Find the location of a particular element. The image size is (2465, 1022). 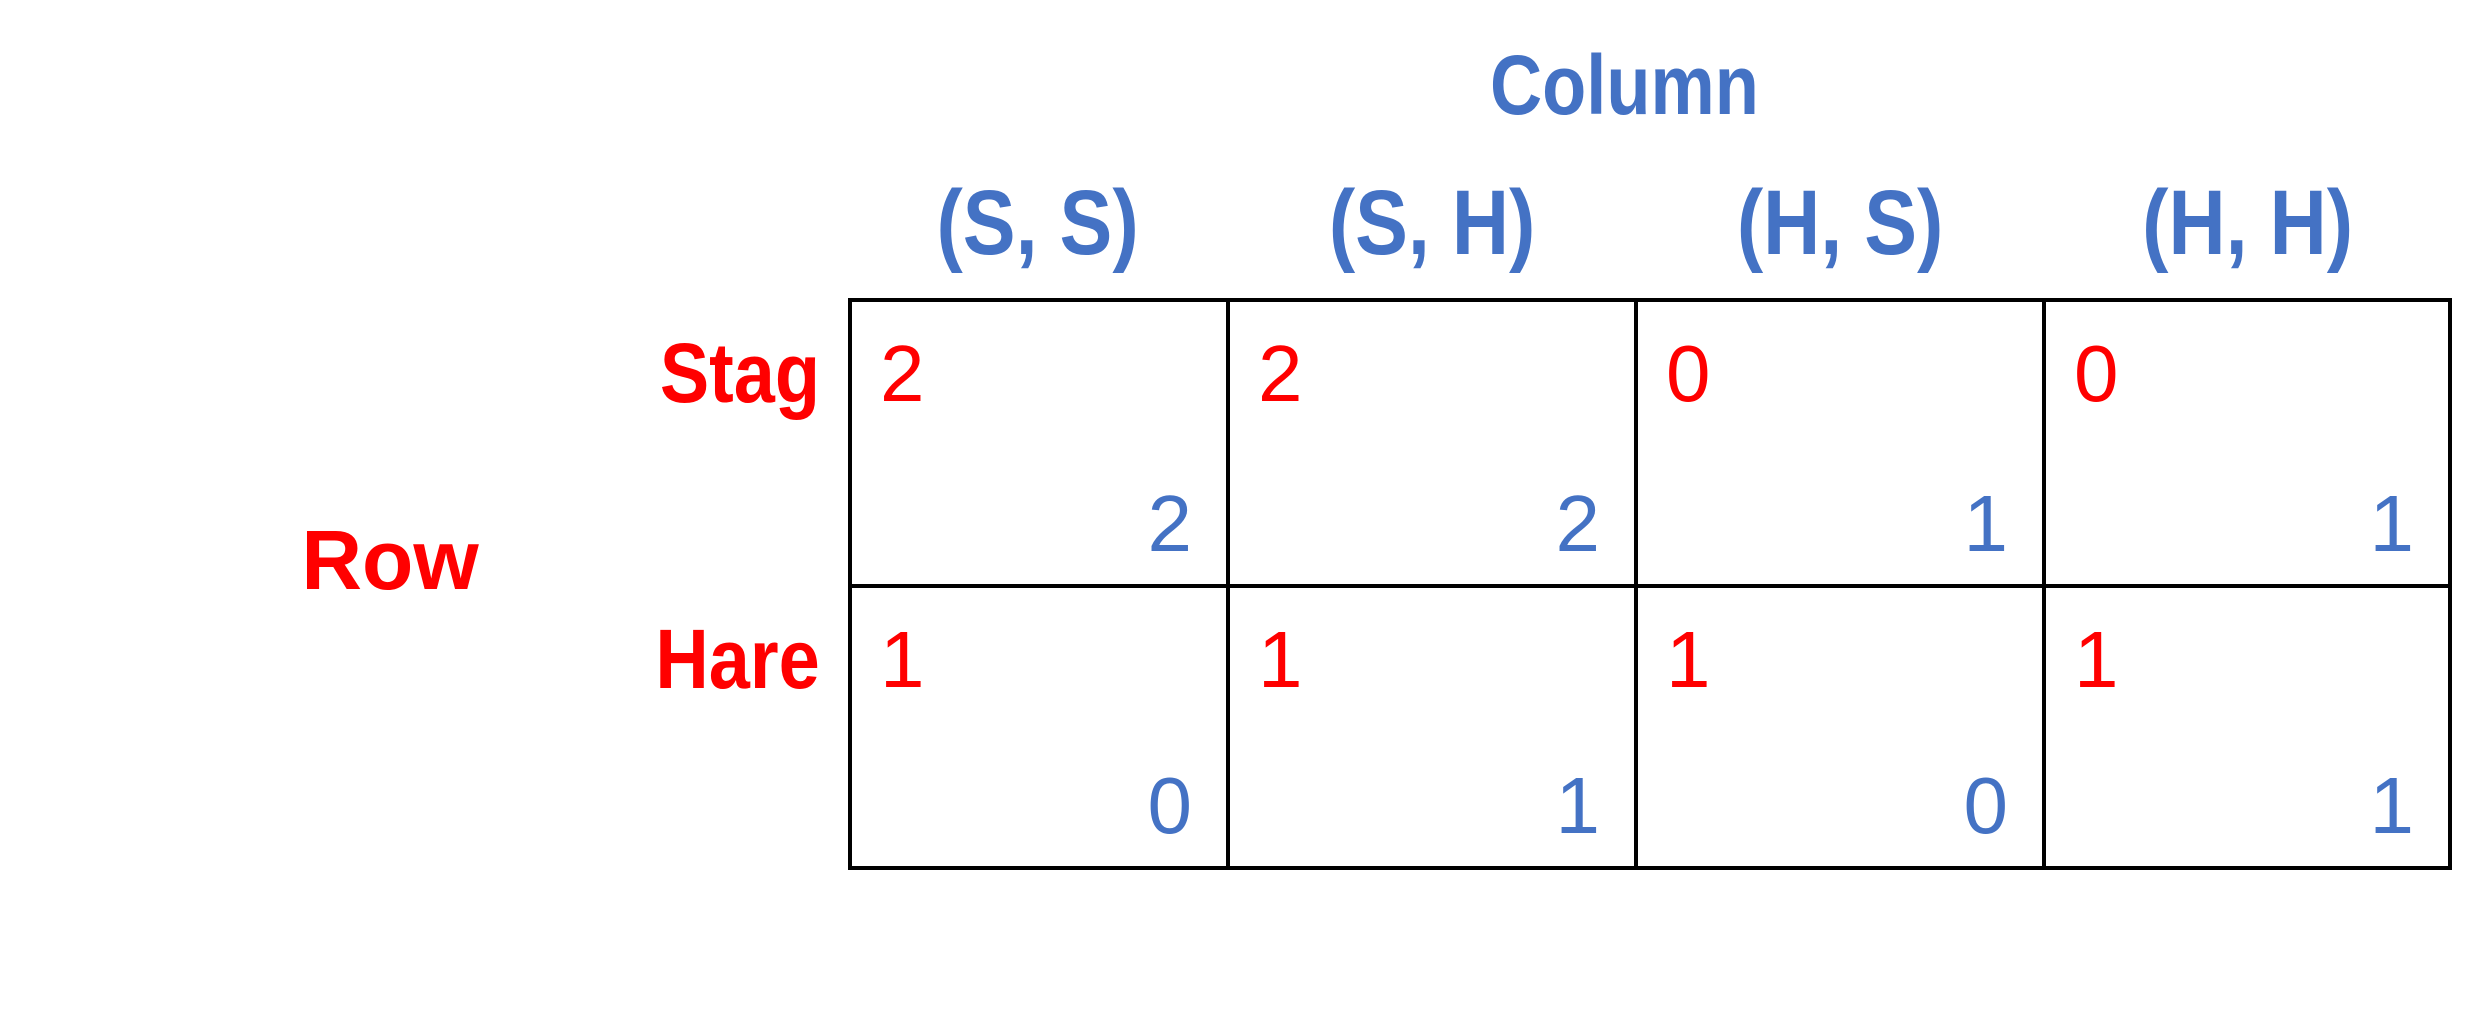

column-player-title: Column is located at coordinates (1624, 85).